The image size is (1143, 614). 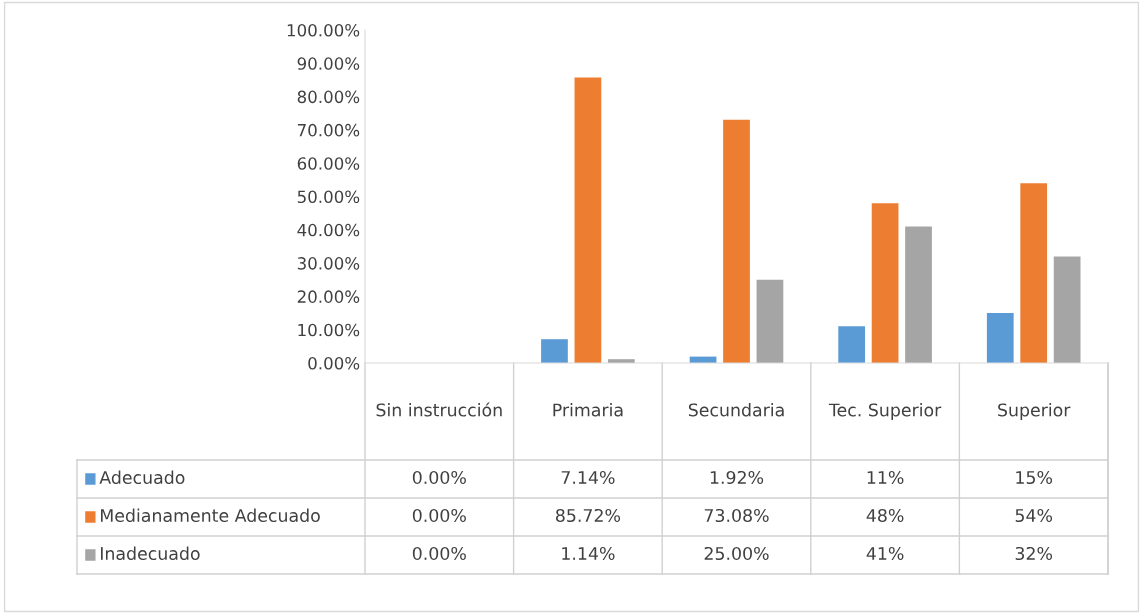 I want to click on x-tick-label: Secundaria, so click(x=736, y=410).